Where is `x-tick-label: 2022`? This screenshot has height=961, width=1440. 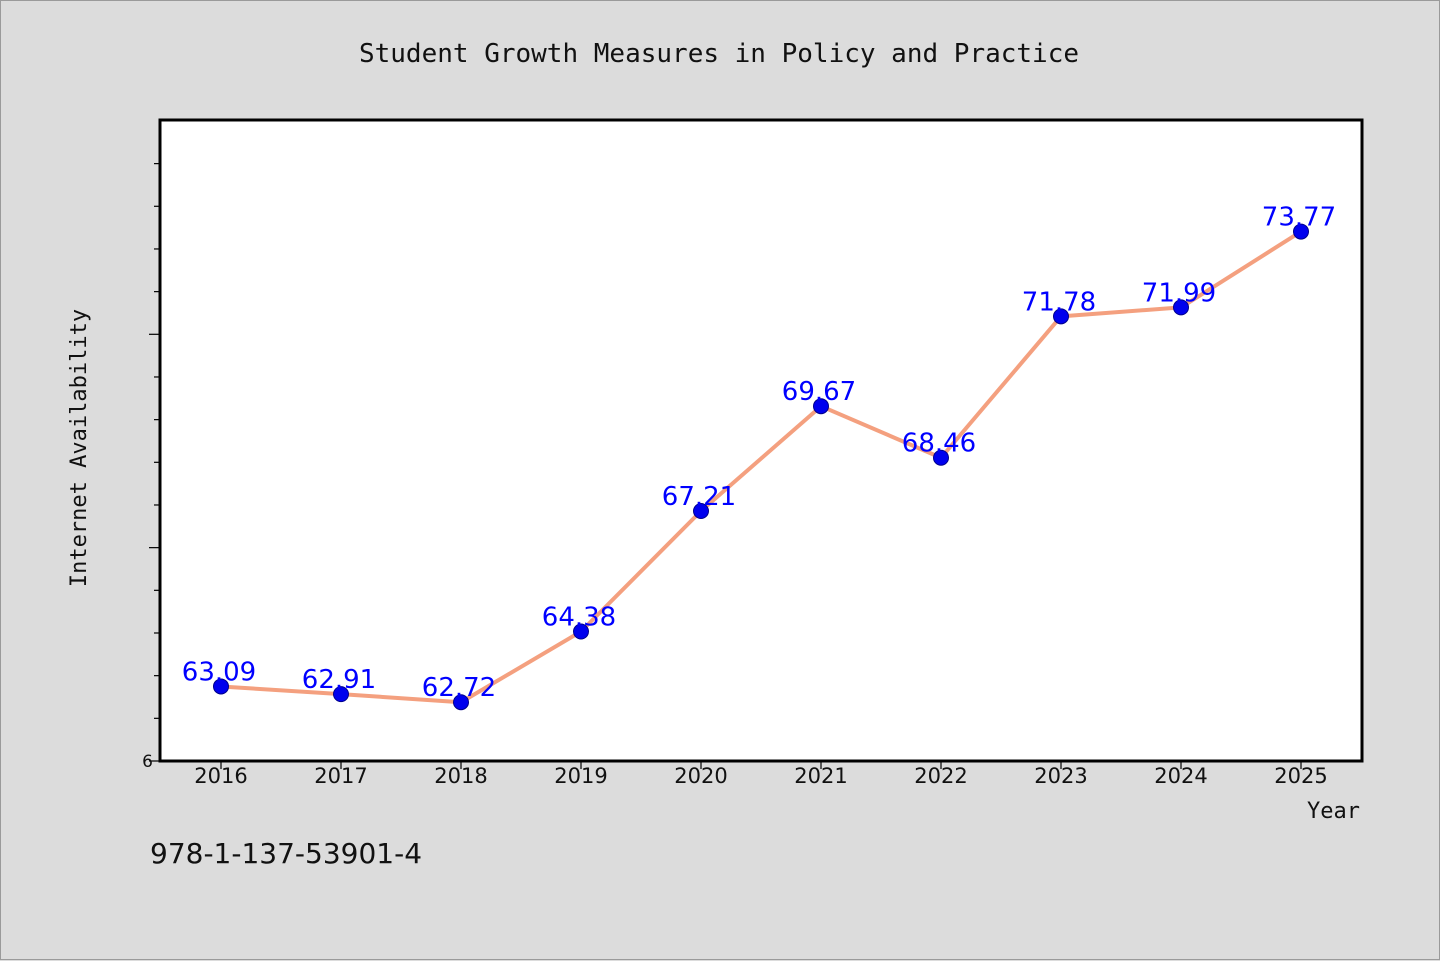 x-tick-label: 2022 is located at coordinates (940, 776).